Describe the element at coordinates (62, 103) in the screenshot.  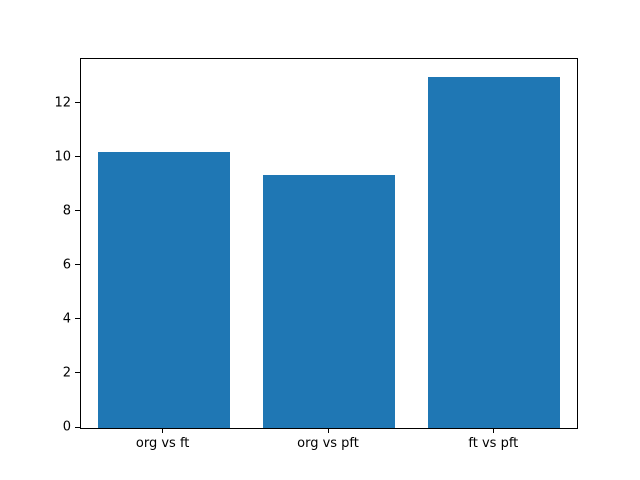
I see `y-tick-label: 12` at that location.